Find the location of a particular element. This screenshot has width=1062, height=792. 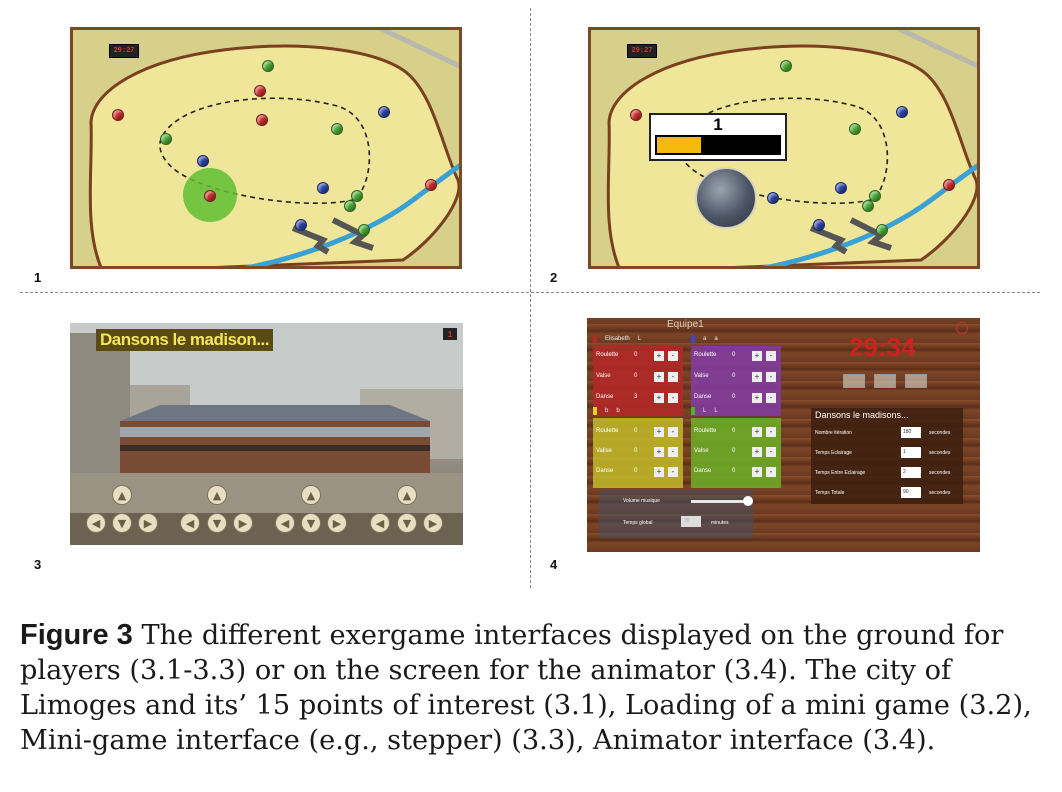

team-row: Valse 0 + - is located at coordinates (638, 377).